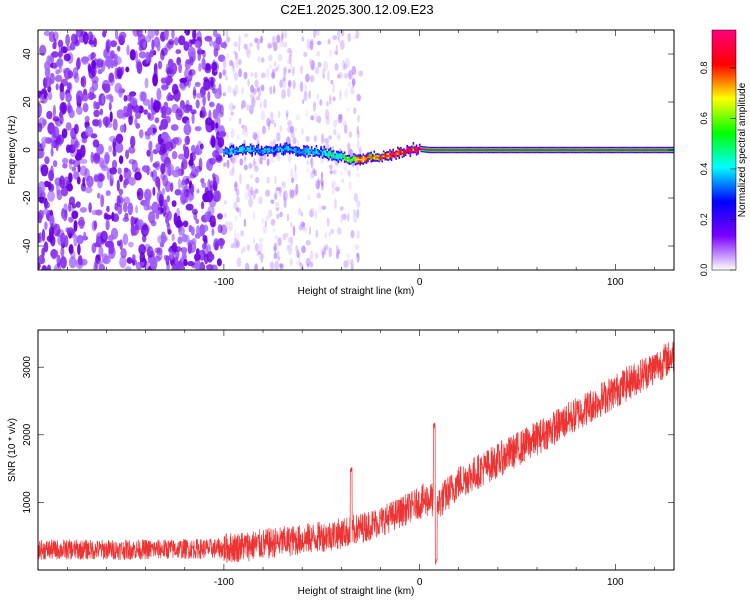 The width and height of the screenshot is (750, 600). What do you see at coordinates (27, 245) in the screenshot?
I see `spectrogram-y-tick-label: -40` at bounding box center [27, 245].